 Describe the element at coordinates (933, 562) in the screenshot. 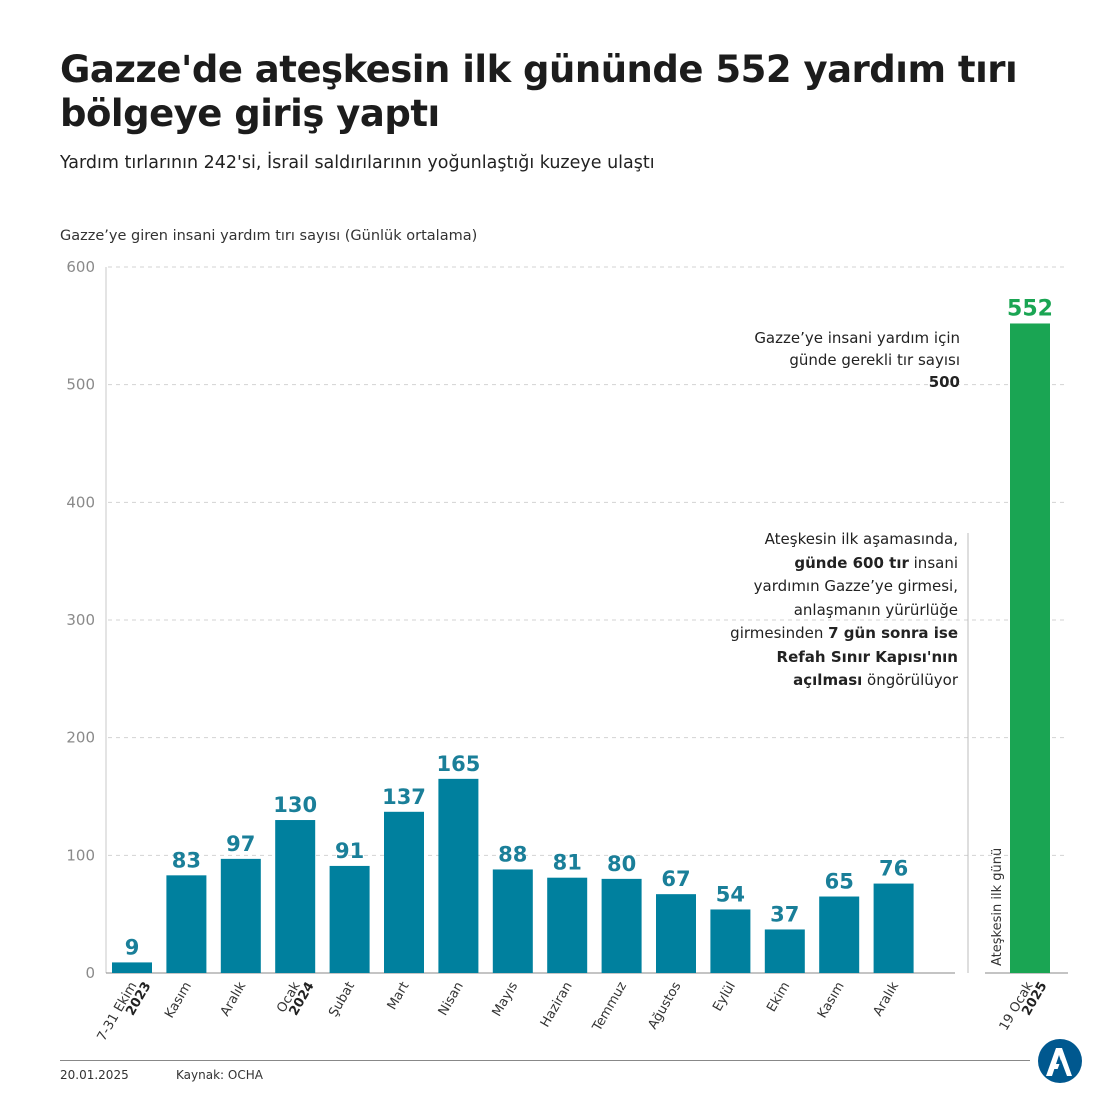

I see `ceasefire-note-line-2-rest: insani` at that location.